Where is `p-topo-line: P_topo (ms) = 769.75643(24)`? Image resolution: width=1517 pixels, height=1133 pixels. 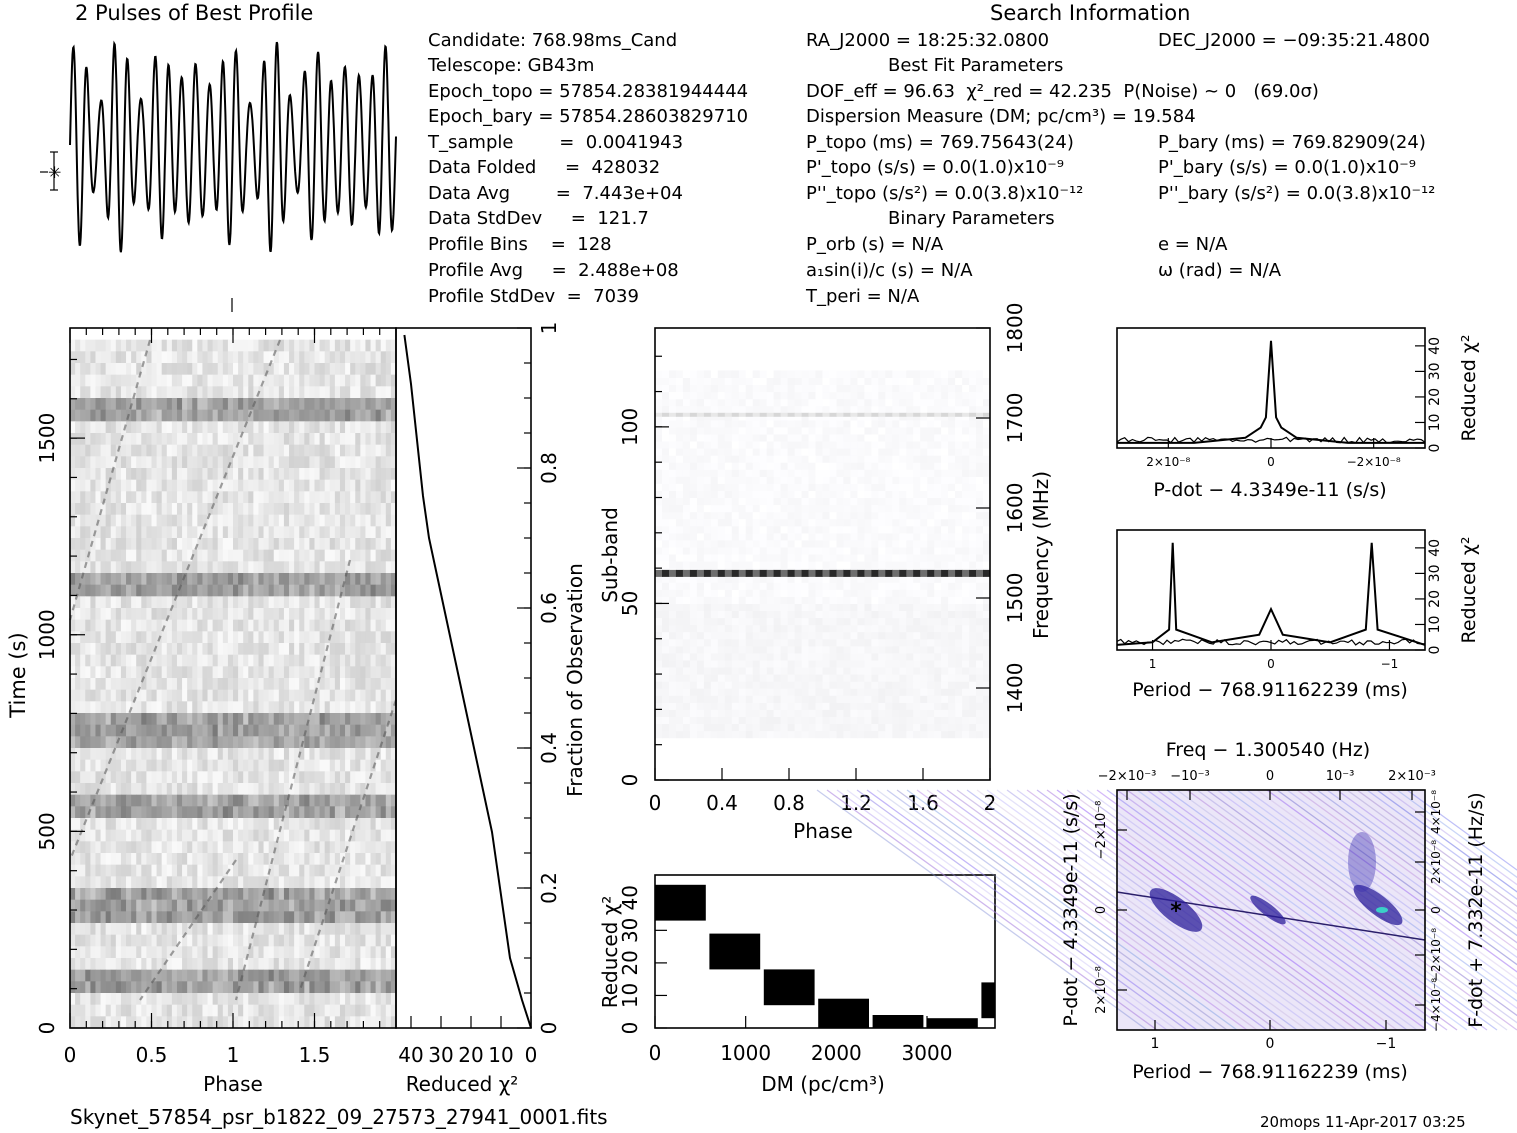
p-topo-line: P_topo (ms) = 769.75643(24) is located at coordinates (940, 142).